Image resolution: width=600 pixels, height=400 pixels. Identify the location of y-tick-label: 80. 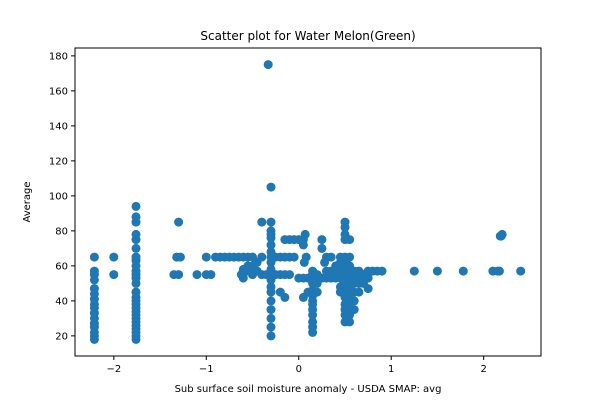
(61, 231).